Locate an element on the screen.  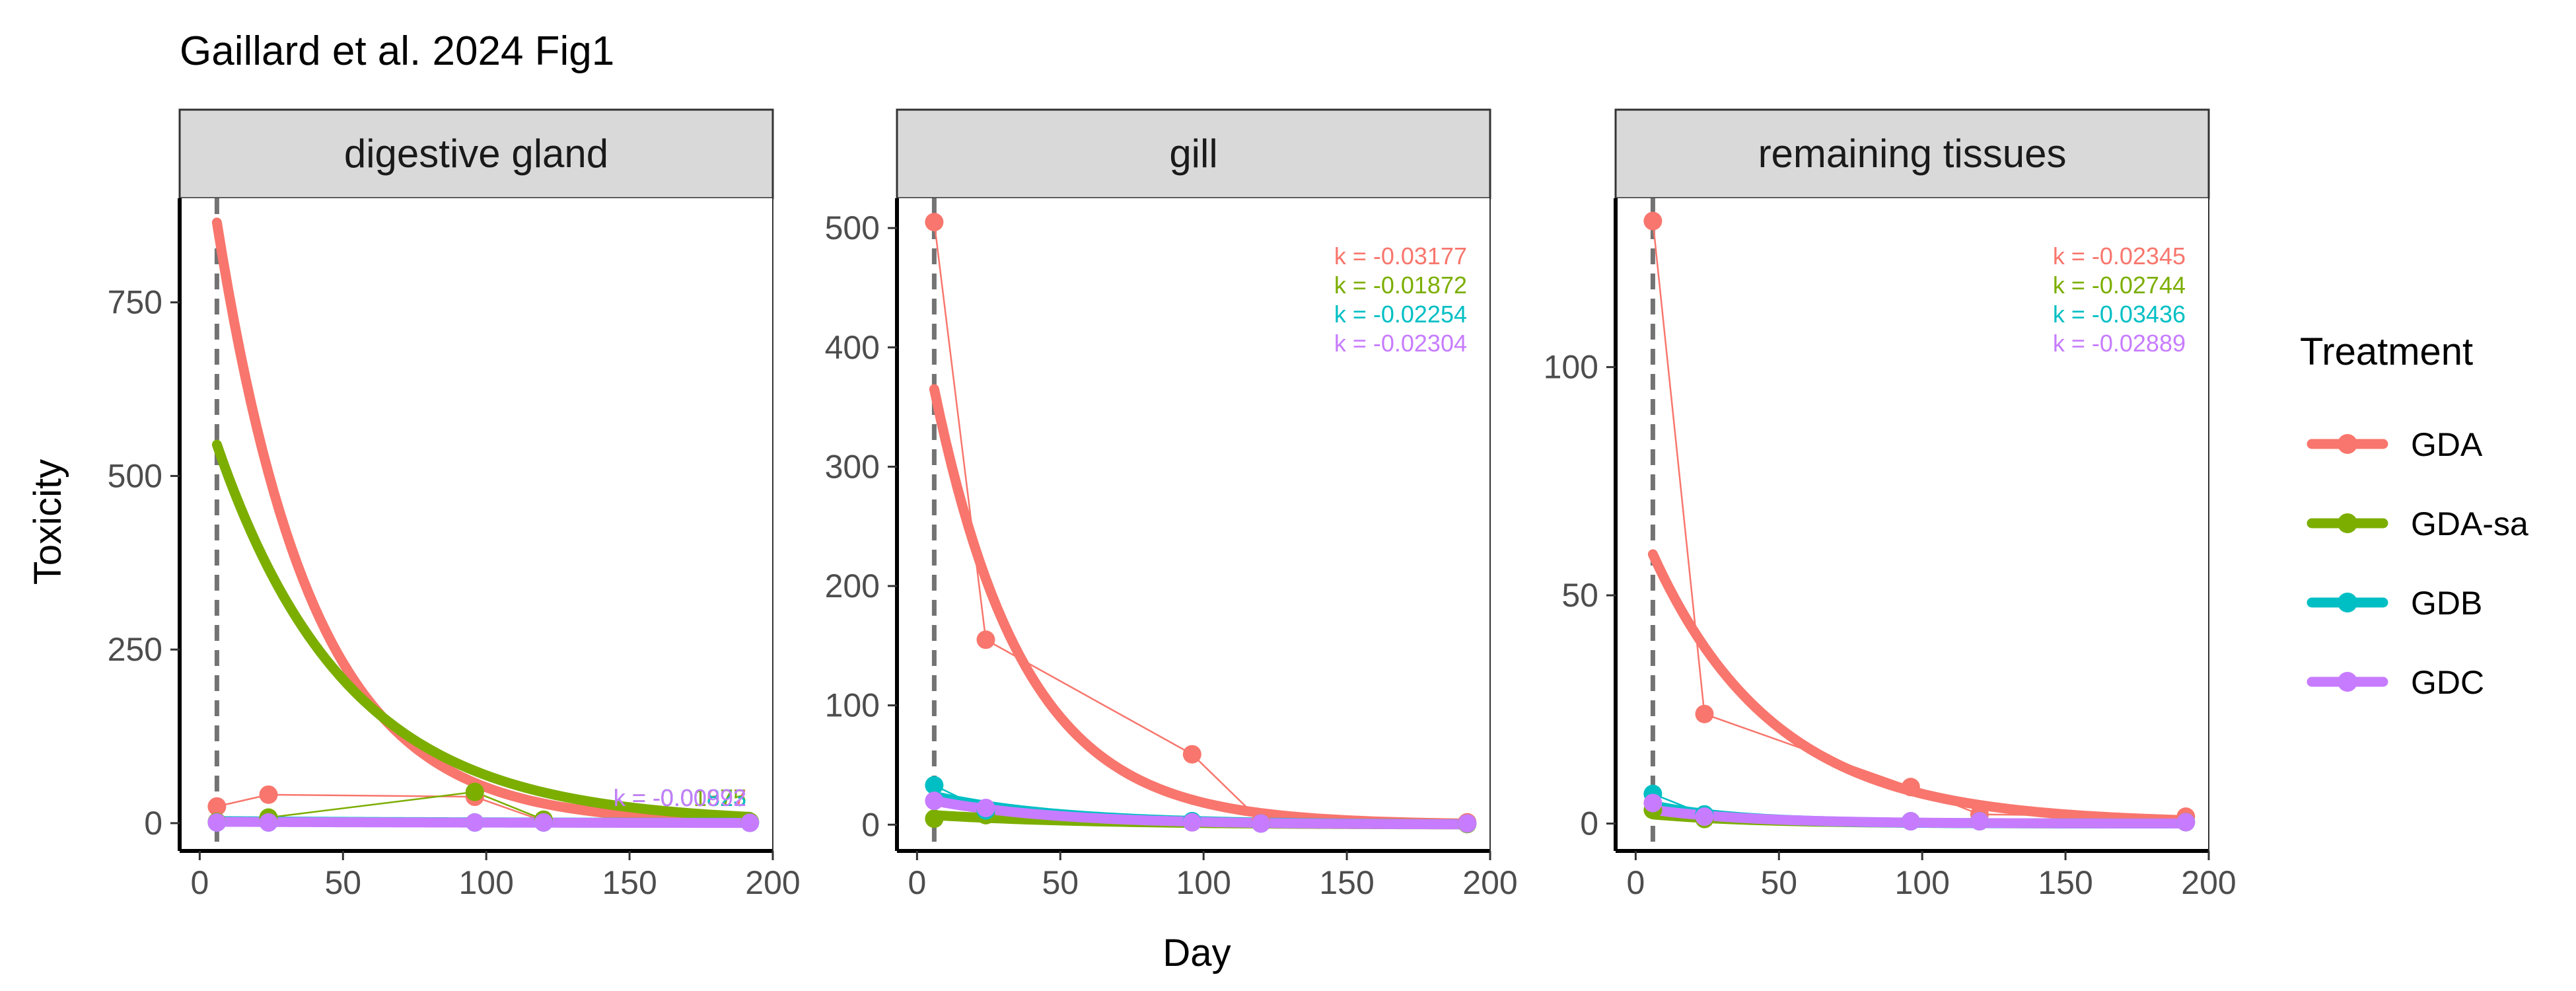
facet-strip-label: digestive gland is located at coordinates (476, 153).